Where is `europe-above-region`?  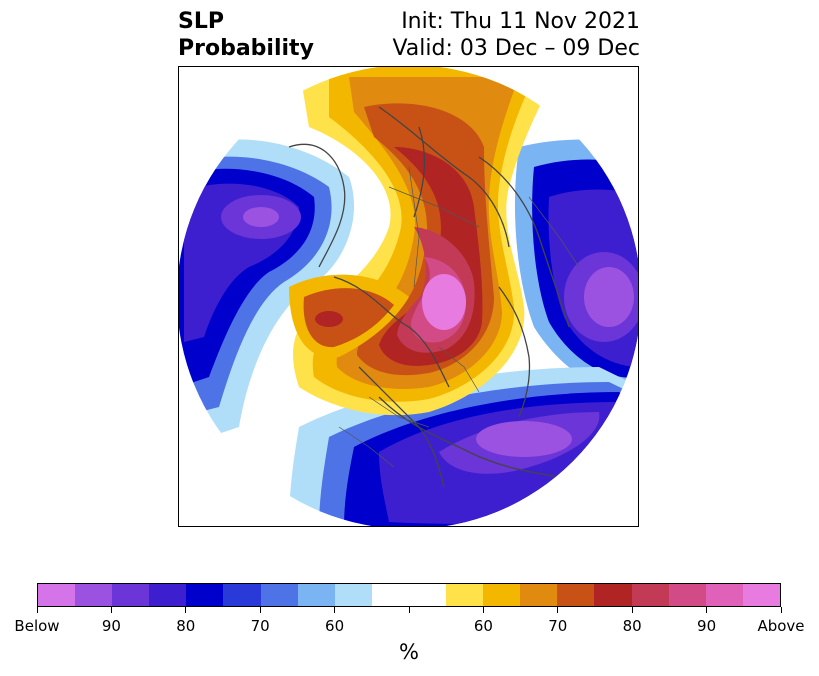 europe-above-region is located at coordinates (349, 316).